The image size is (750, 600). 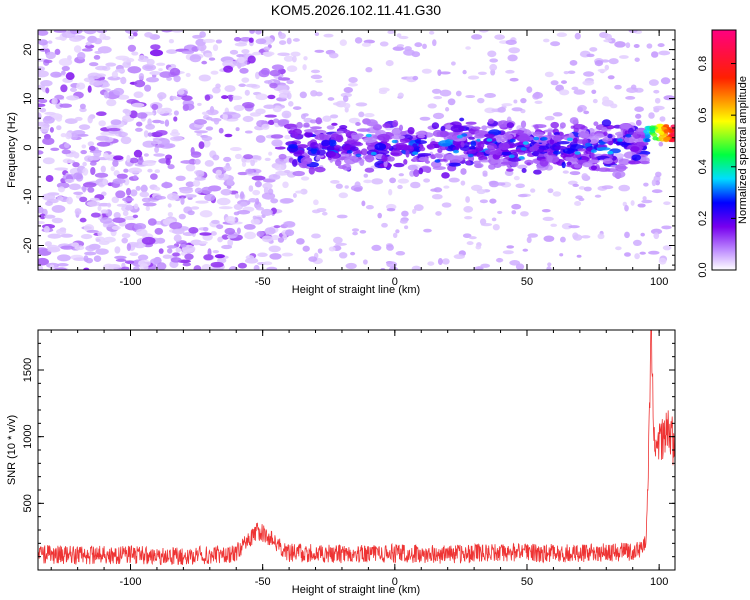 I want to click on spectrogram-x-tick-label: -50, so click(x=263, y=282).